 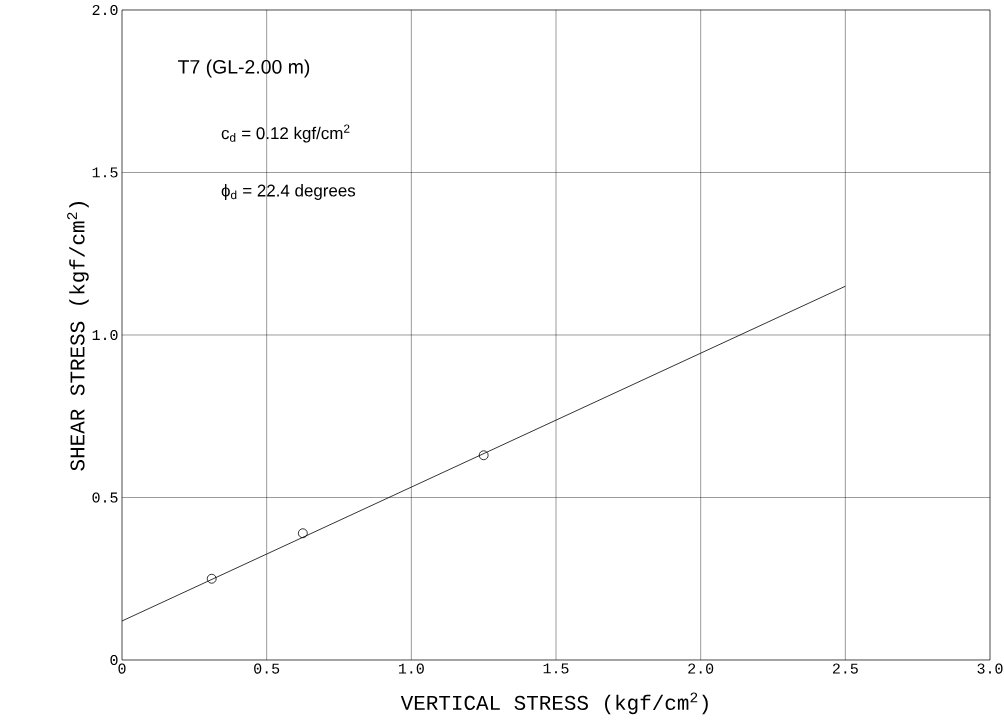 What do you see at coordinates (105, 172) in the screenshot?
I see `y-tick-label: 1.5` at bounding box center [105, 172].